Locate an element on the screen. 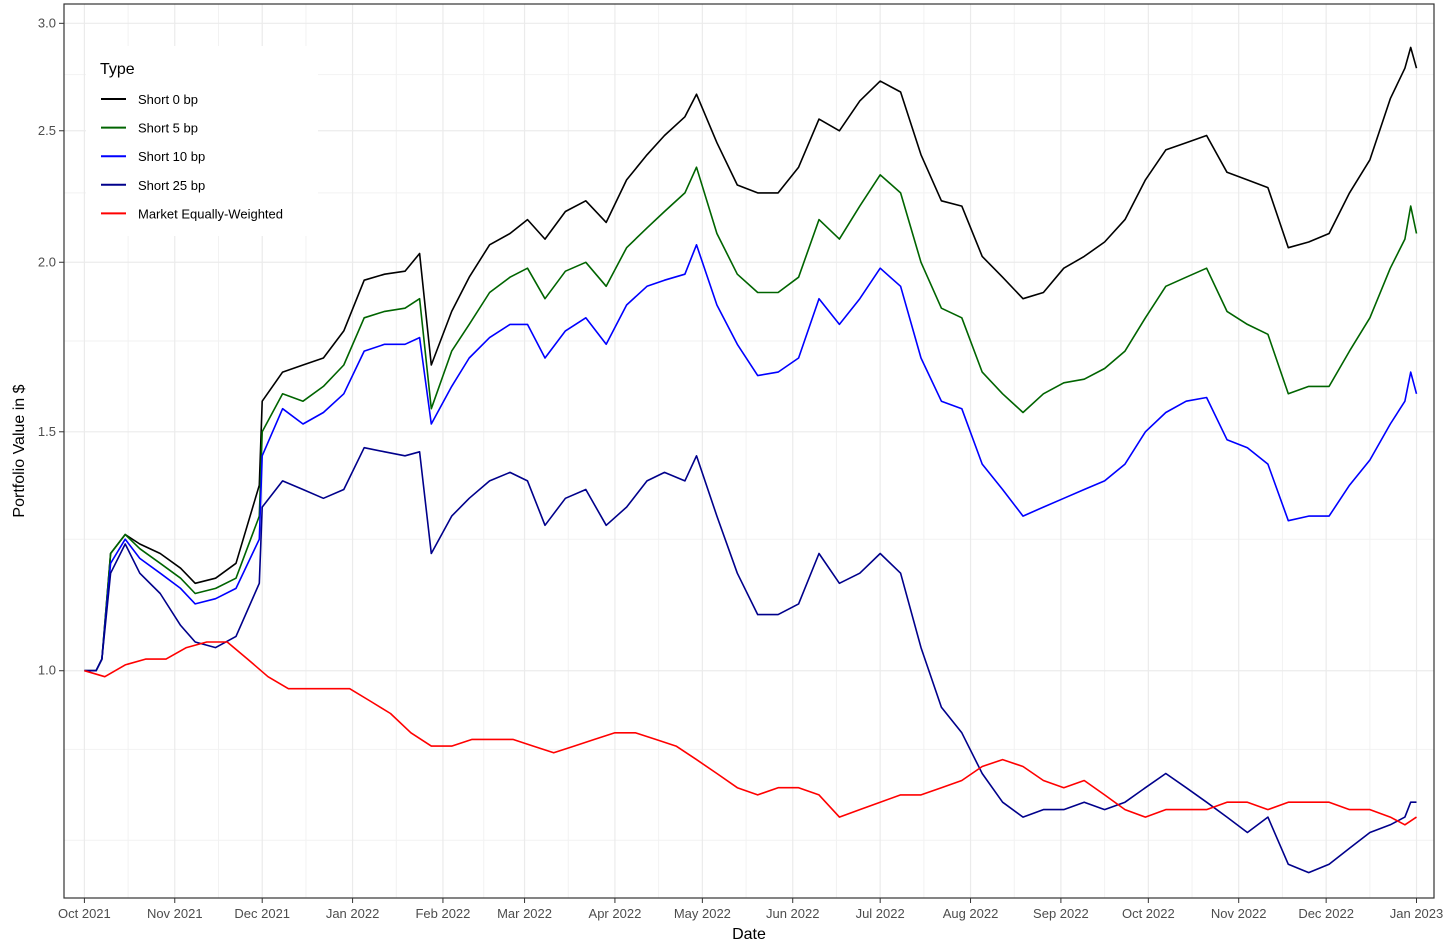 This screenshot has height=945, width=1443. x-tick-label: Mar 2022 is located at coordinates (524, 913).